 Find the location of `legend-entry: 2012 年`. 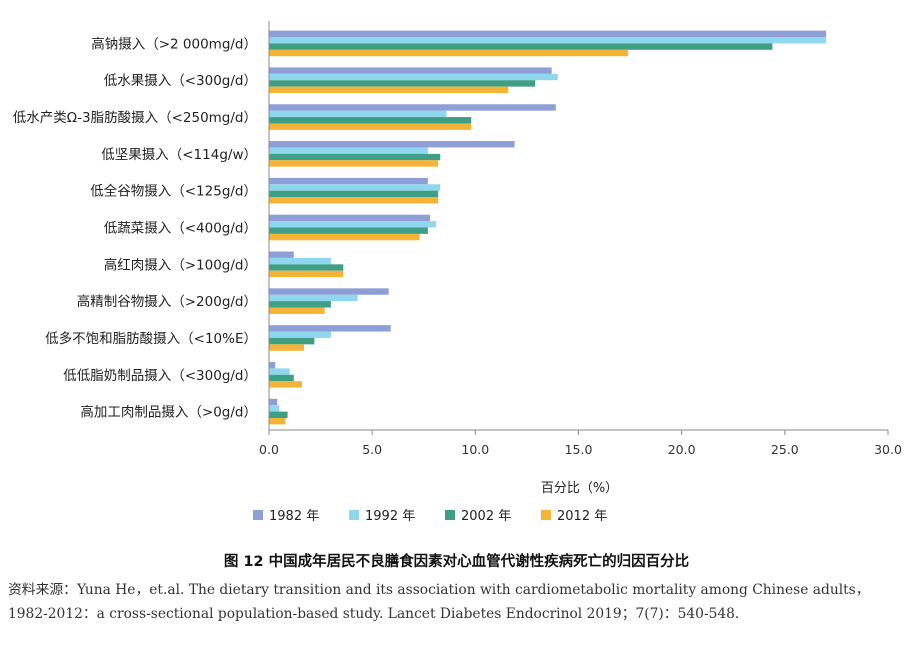

legend-entry: 2012 年 is located at coordinates (582, 516).